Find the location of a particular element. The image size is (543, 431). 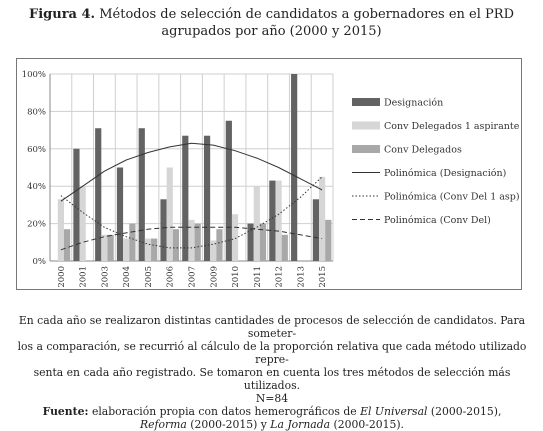

y-tick-label: 100% is located at coordinates (34, 75).